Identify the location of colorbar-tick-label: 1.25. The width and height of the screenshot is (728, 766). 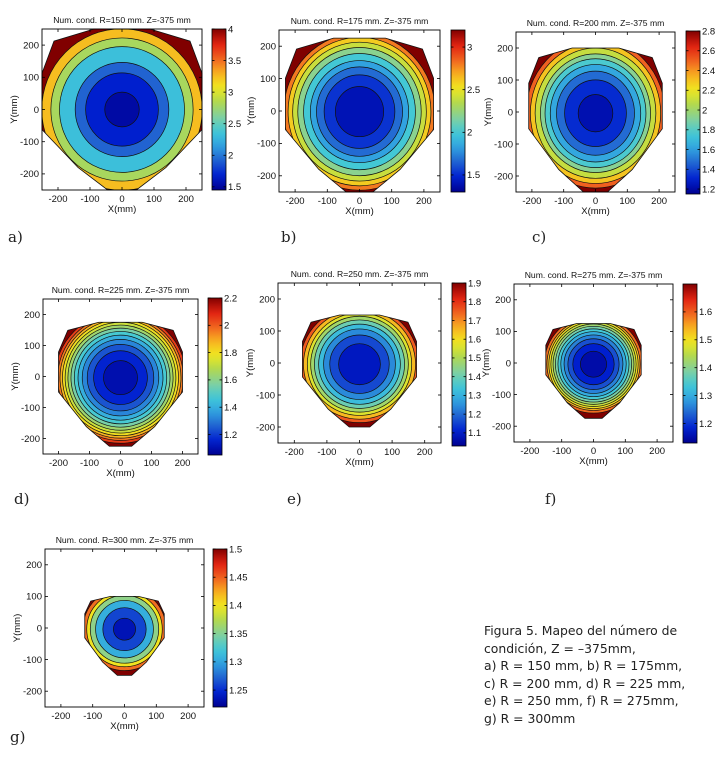
(238, 690).